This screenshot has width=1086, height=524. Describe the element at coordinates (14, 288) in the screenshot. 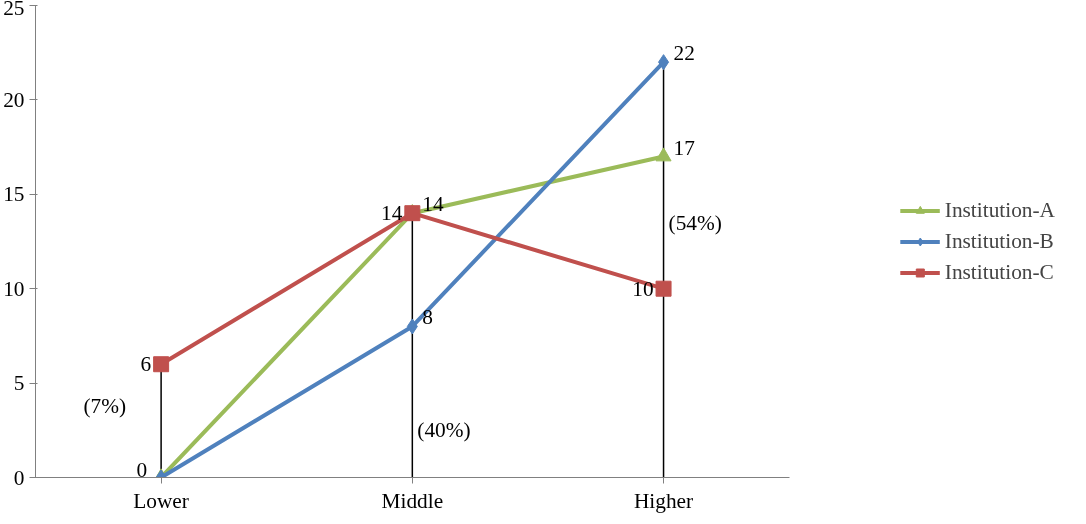

I see `y-tick-label: 10` at that location.